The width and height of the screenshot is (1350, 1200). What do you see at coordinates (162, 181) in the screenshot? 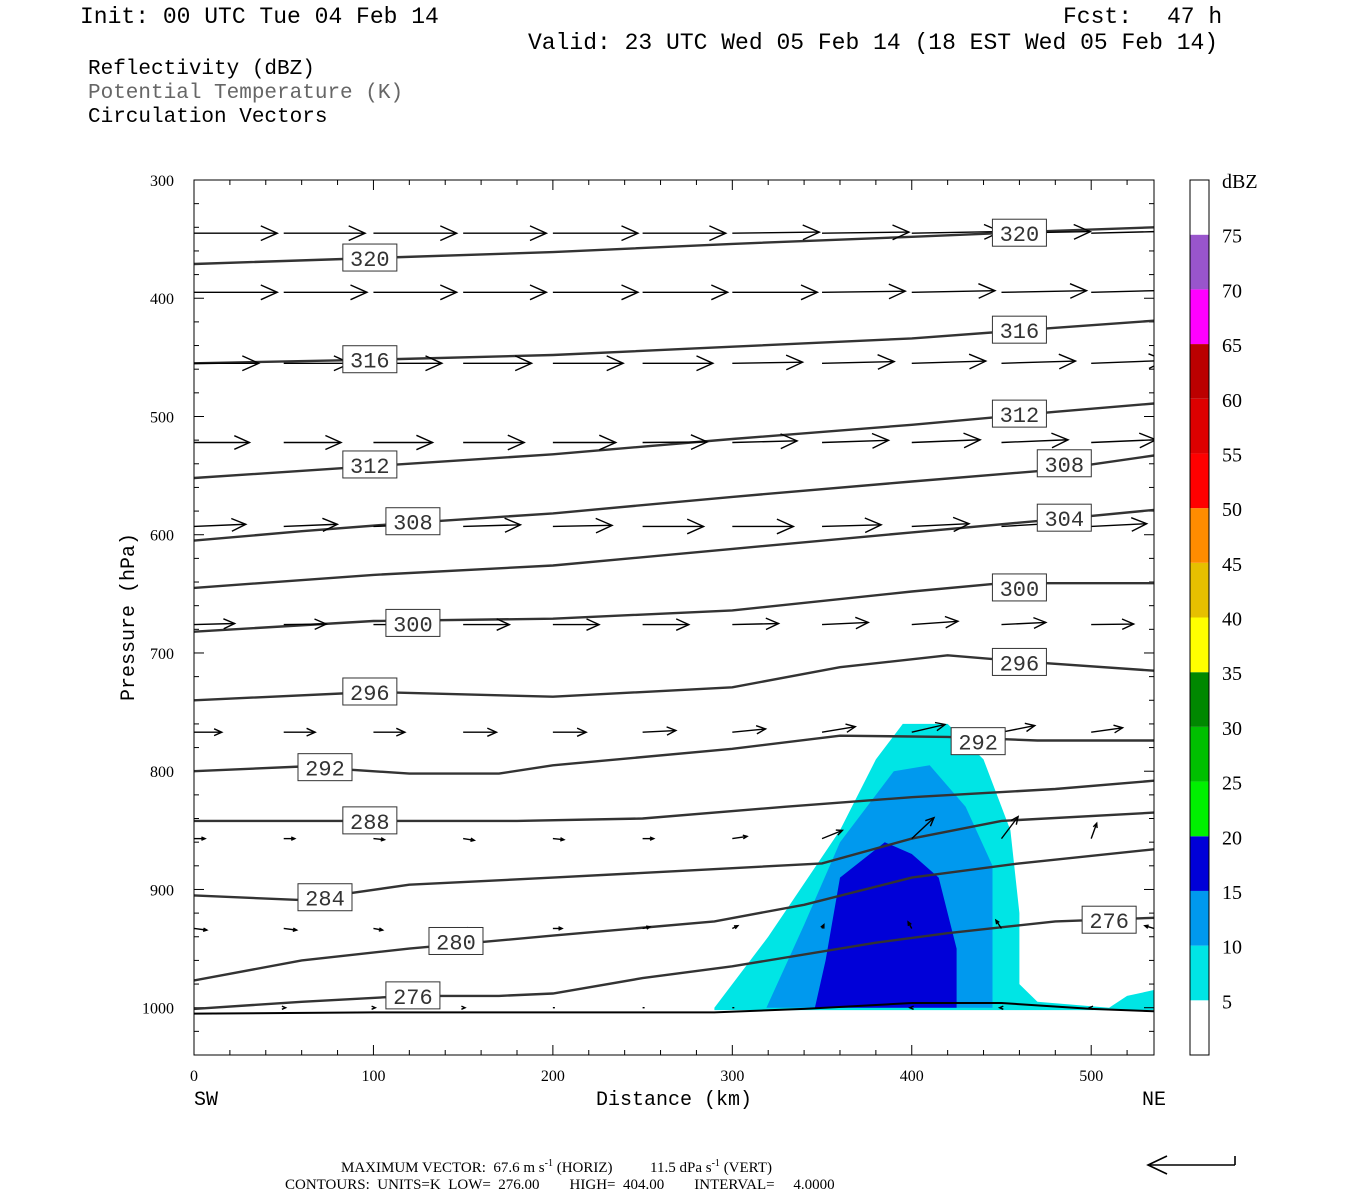
I see `y-tick-label: 300` at bounding box center [162, 181].